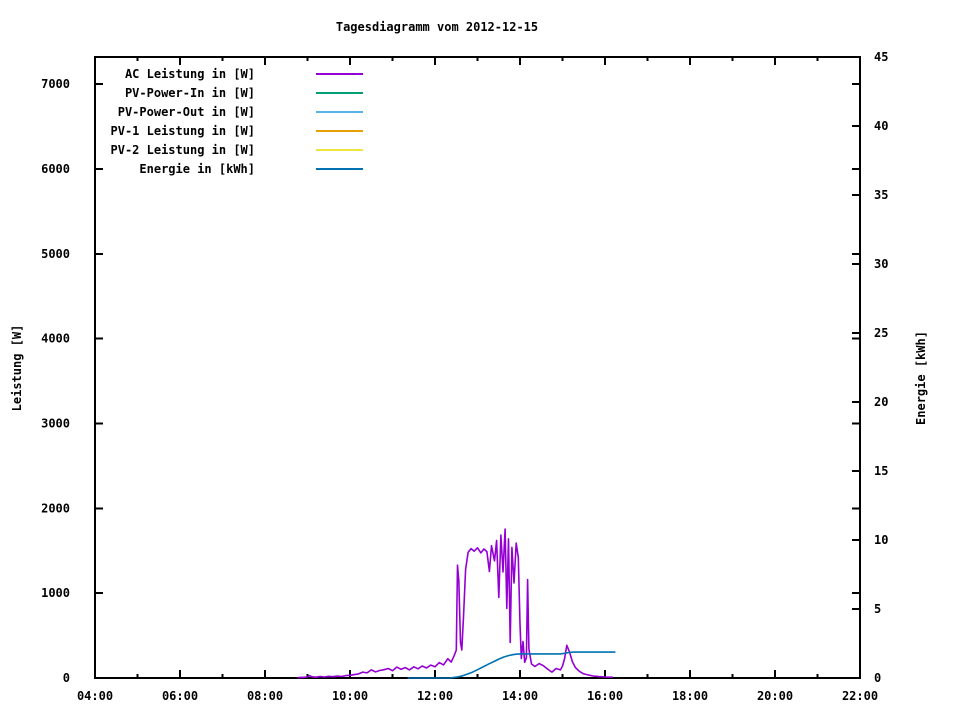  I want to click on chart-title: Tagesdiagramm vom 2012-12-15, so click(437, 27).